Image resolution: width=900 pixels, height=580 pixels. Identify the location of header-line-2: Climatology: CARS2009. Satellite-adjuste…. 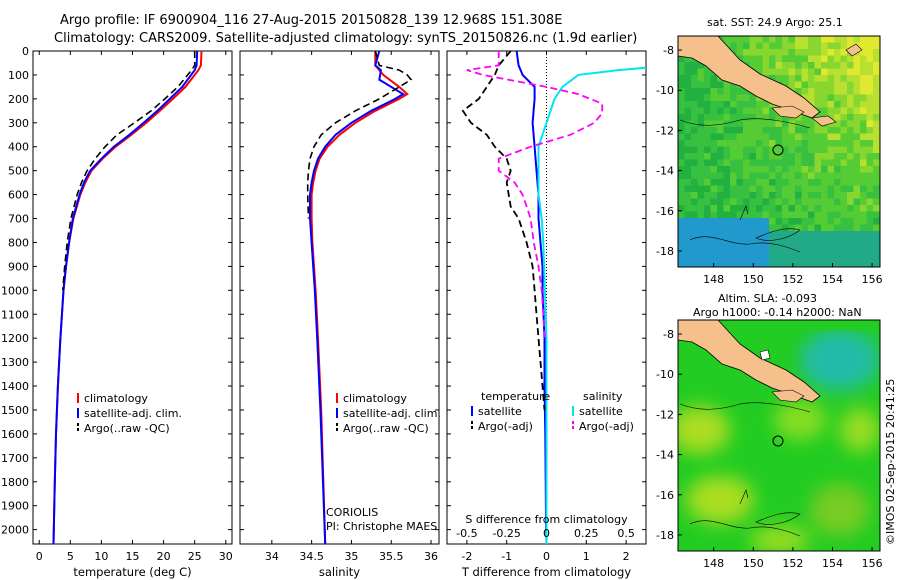
(345, 38).